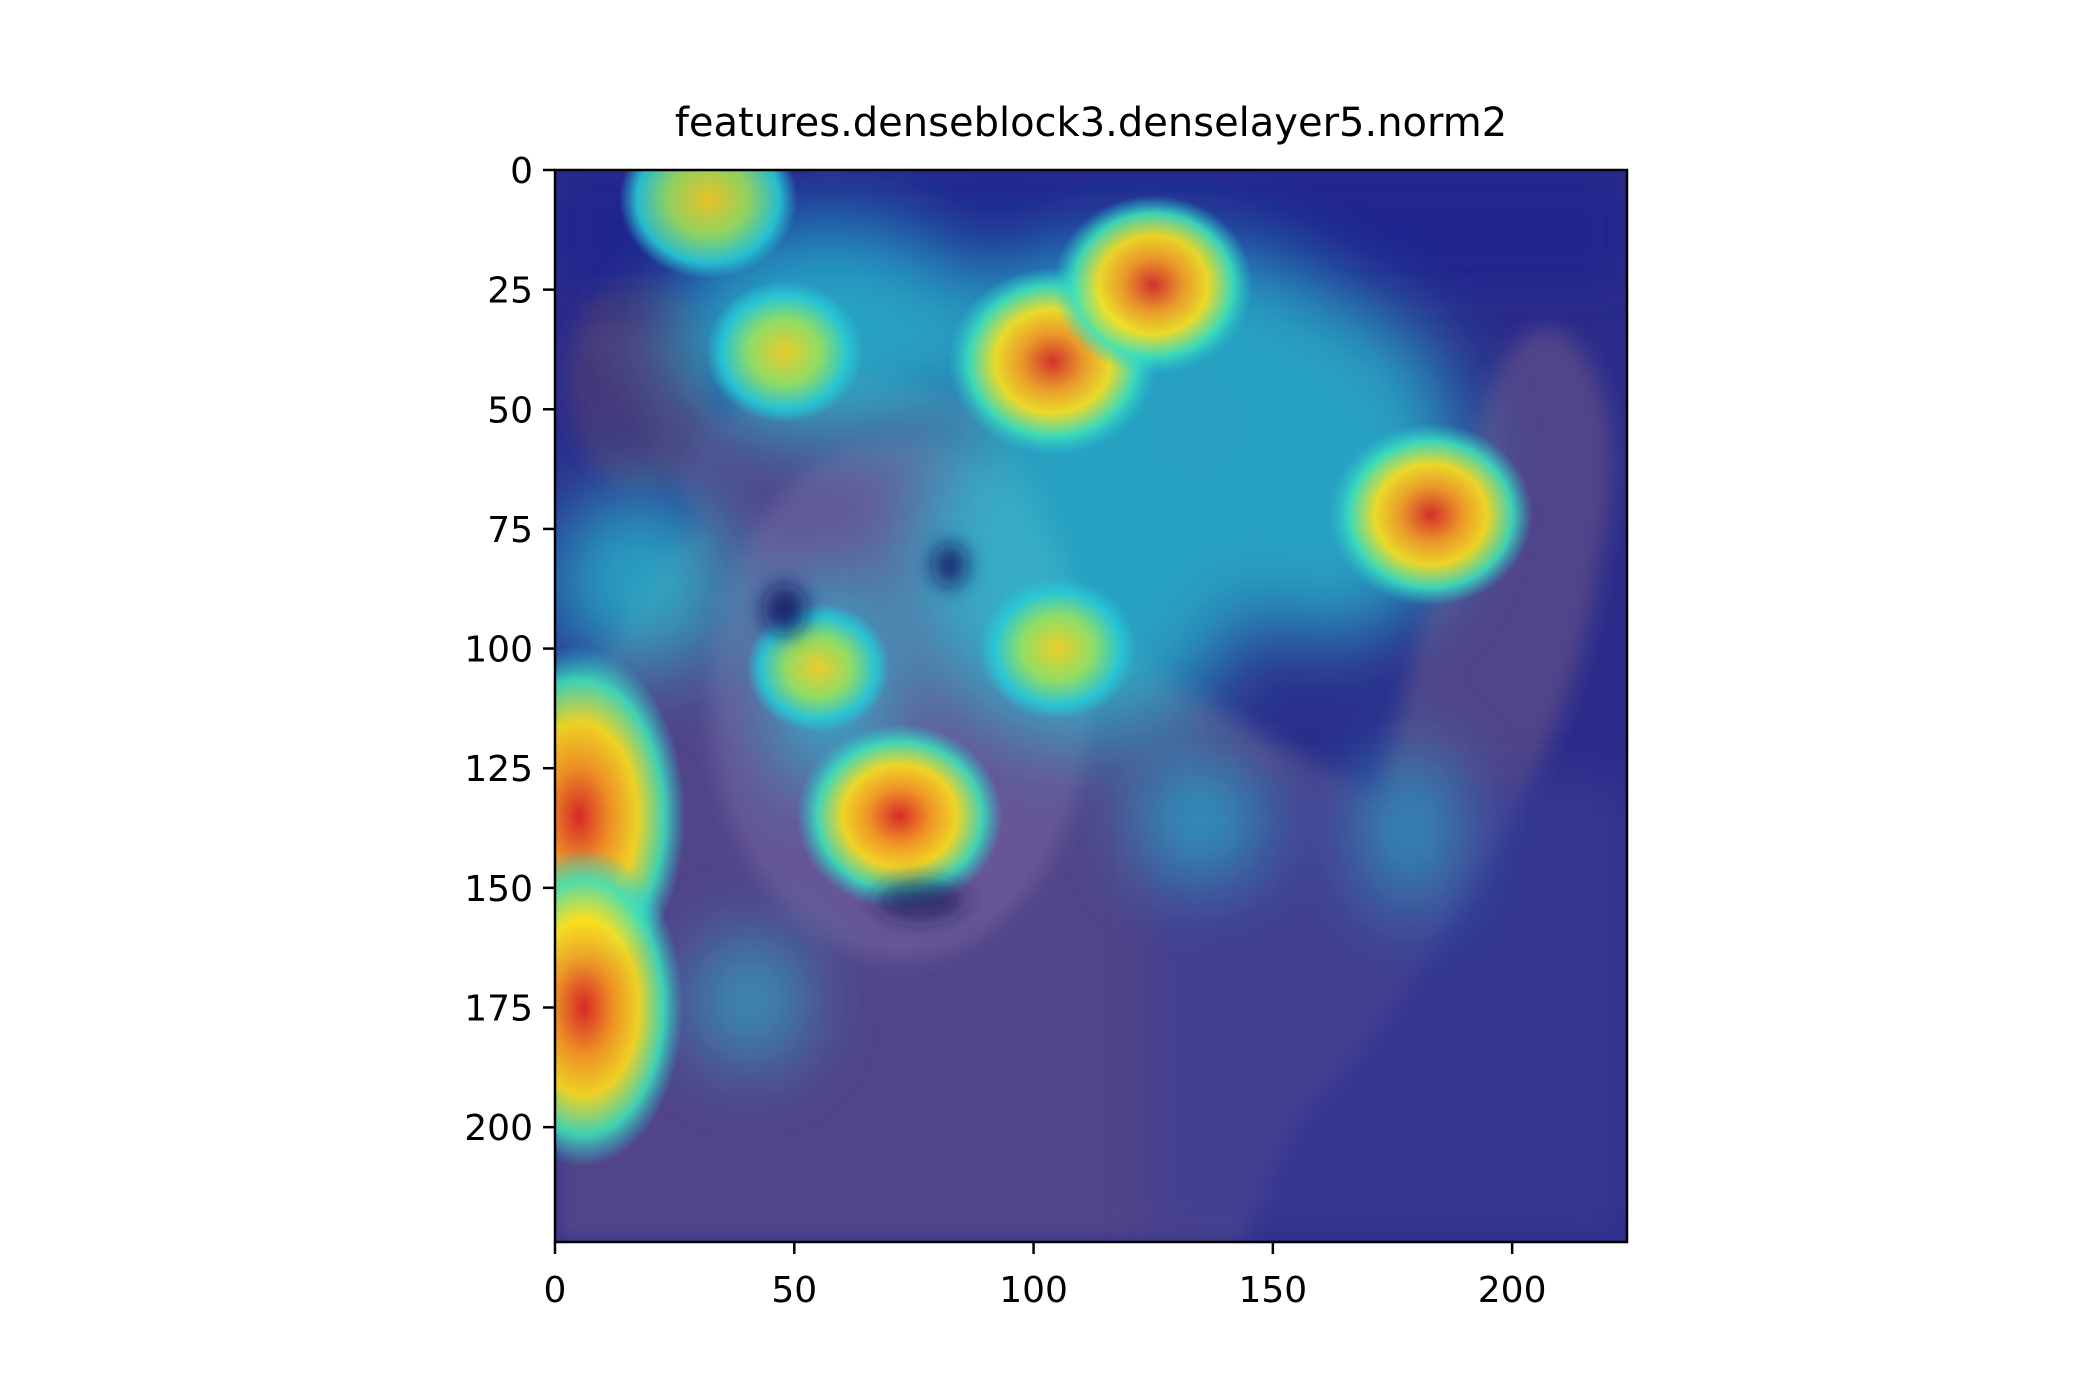 The height and width of the screenshot is (1400, 2100). Describe the element at coordinates (498, 1128) in the screenshot. I see `y-tick-label: 200` at that location.